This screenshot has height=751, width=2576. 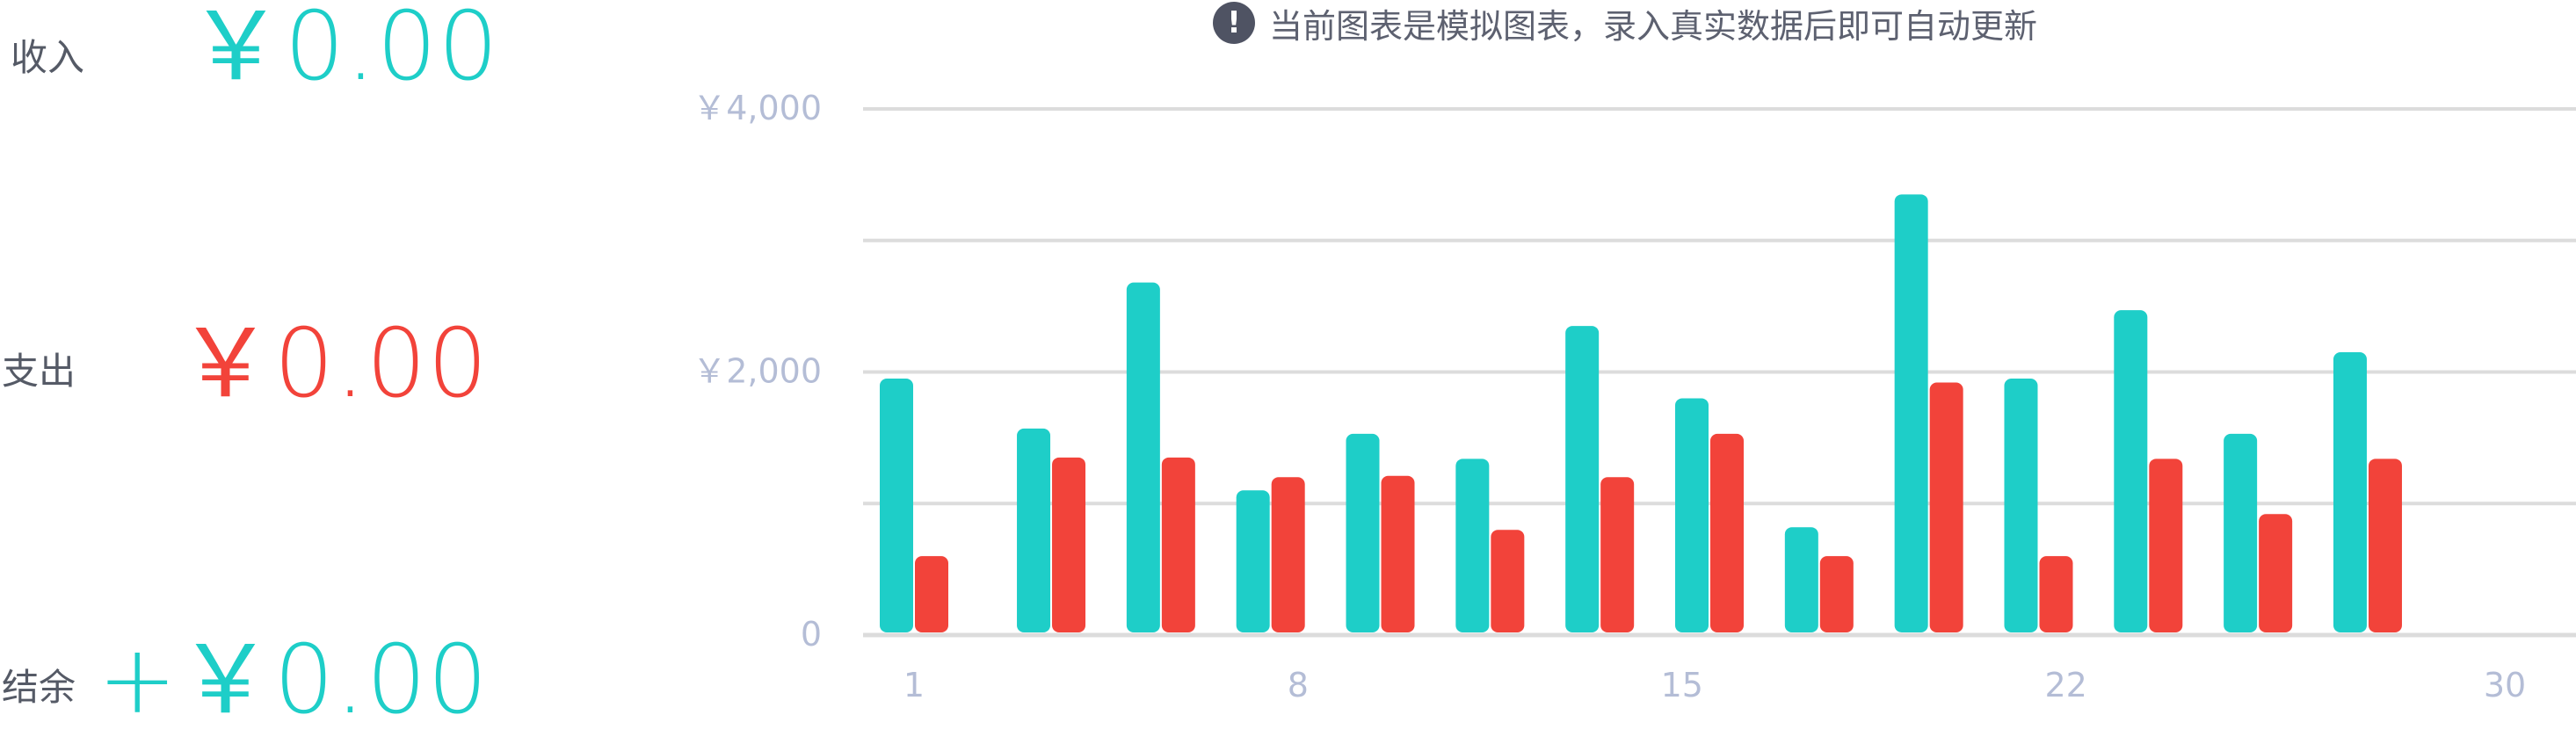 What do you see at coordinates (914, 685) in the screenshot?
I see `x-tick-label: 1` at bounding box center [914, 685].